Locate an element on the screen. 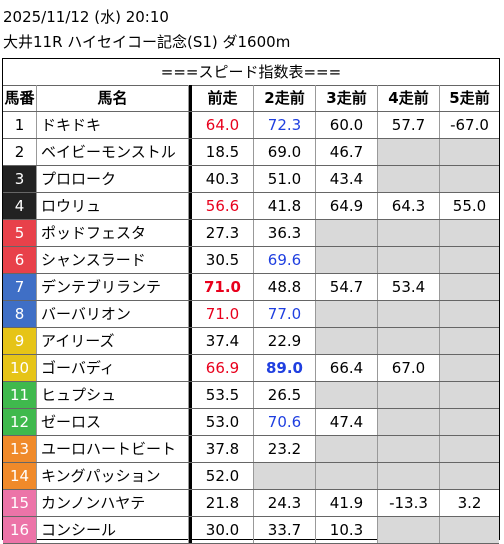 The image size is (504, 544). col-header-3rd: 3走前 is located at coordinates (347, 98).